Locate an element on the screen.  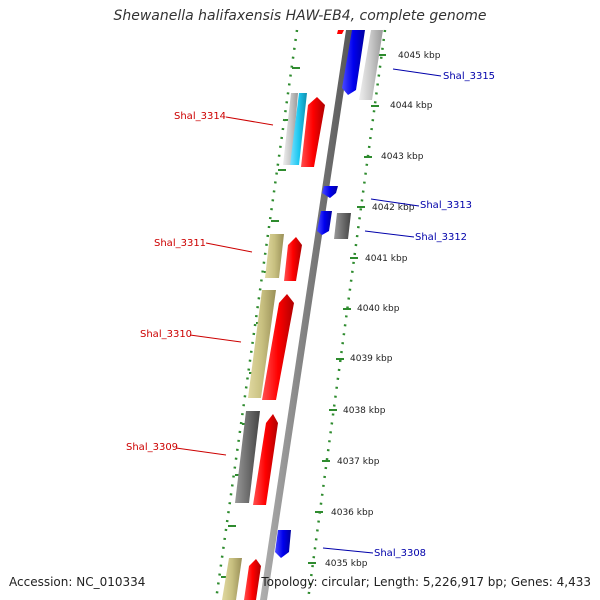
tick-label-4039: 4039 kbp is located at coordinates (371, 359).